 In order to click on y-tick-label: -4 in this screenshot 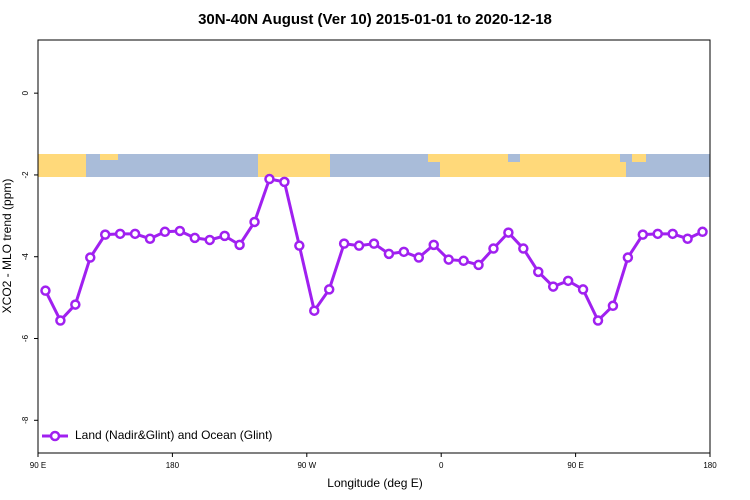, I will do `click(25, 257)`.